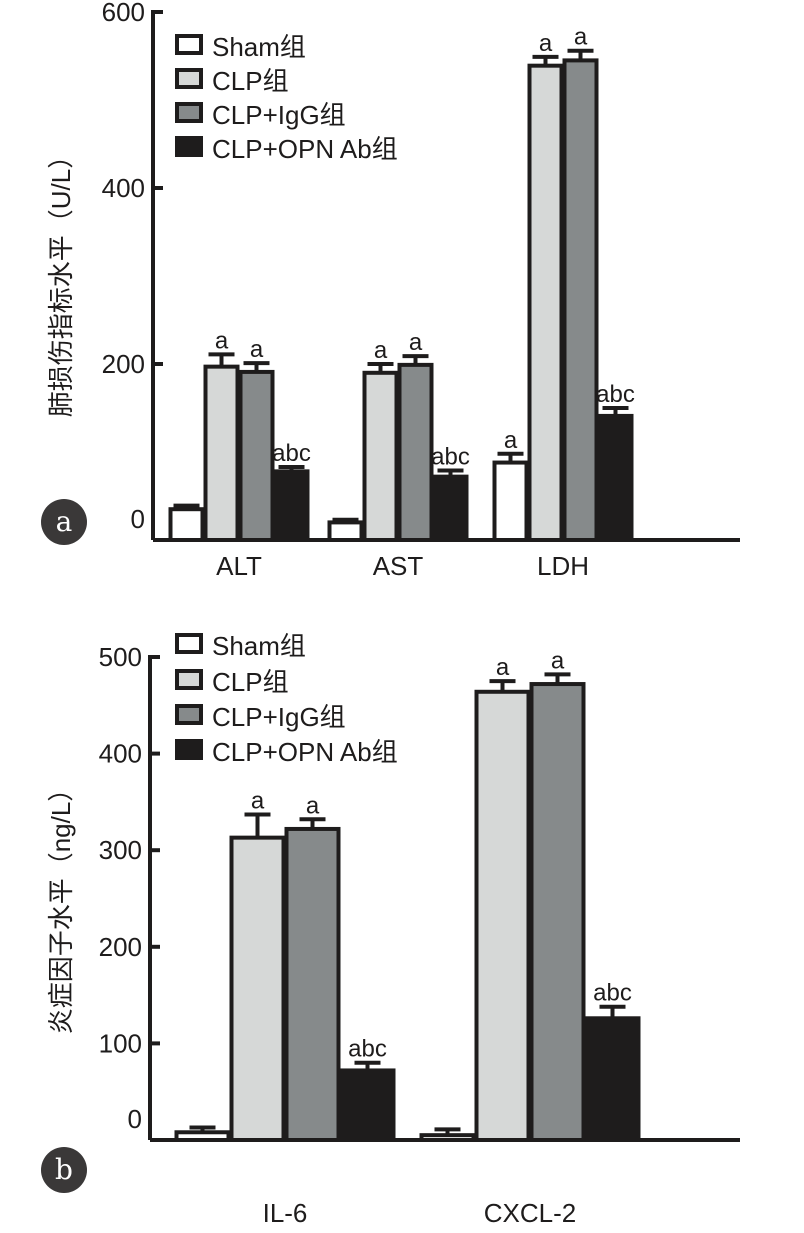  I want to click on panel-label: a, so click(64, 521).